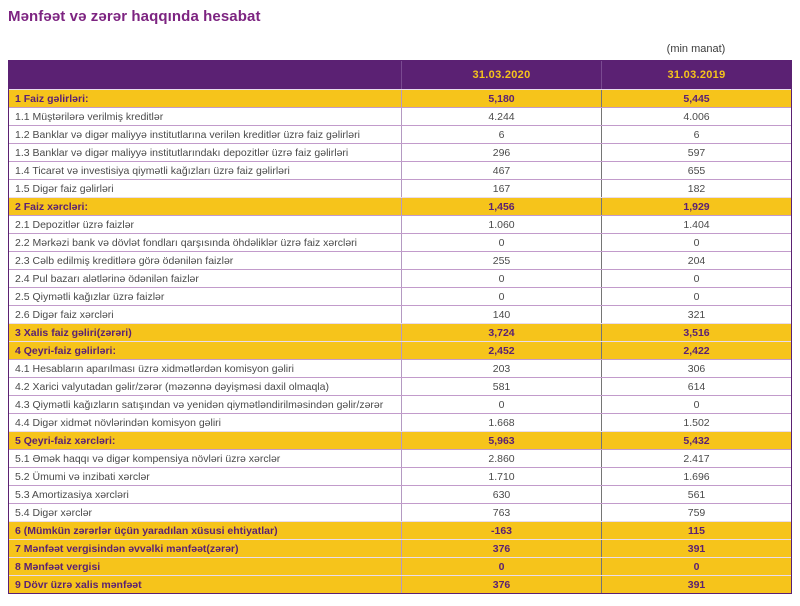  Describe the element at coordinates (64, 188) in the screenshot. I see `row-label: 1.5 Digər faiz gəlirləri` at that location.